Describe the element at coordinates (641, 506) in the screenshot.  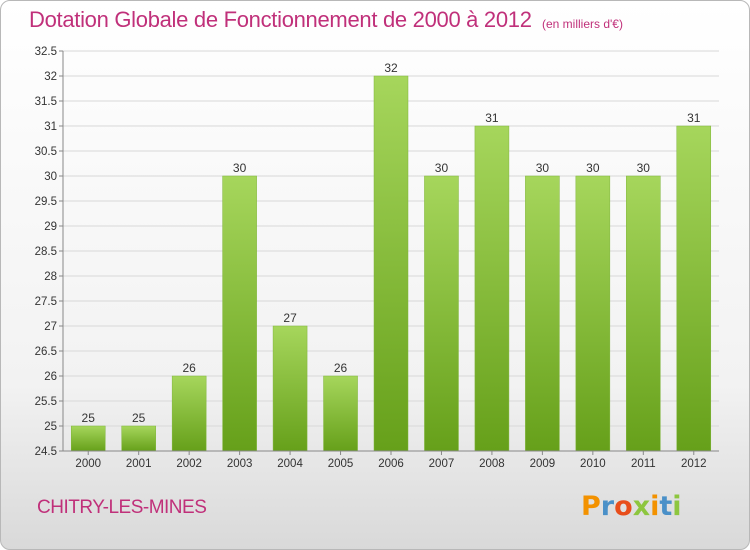
I see `logo-letter: x` at that location.